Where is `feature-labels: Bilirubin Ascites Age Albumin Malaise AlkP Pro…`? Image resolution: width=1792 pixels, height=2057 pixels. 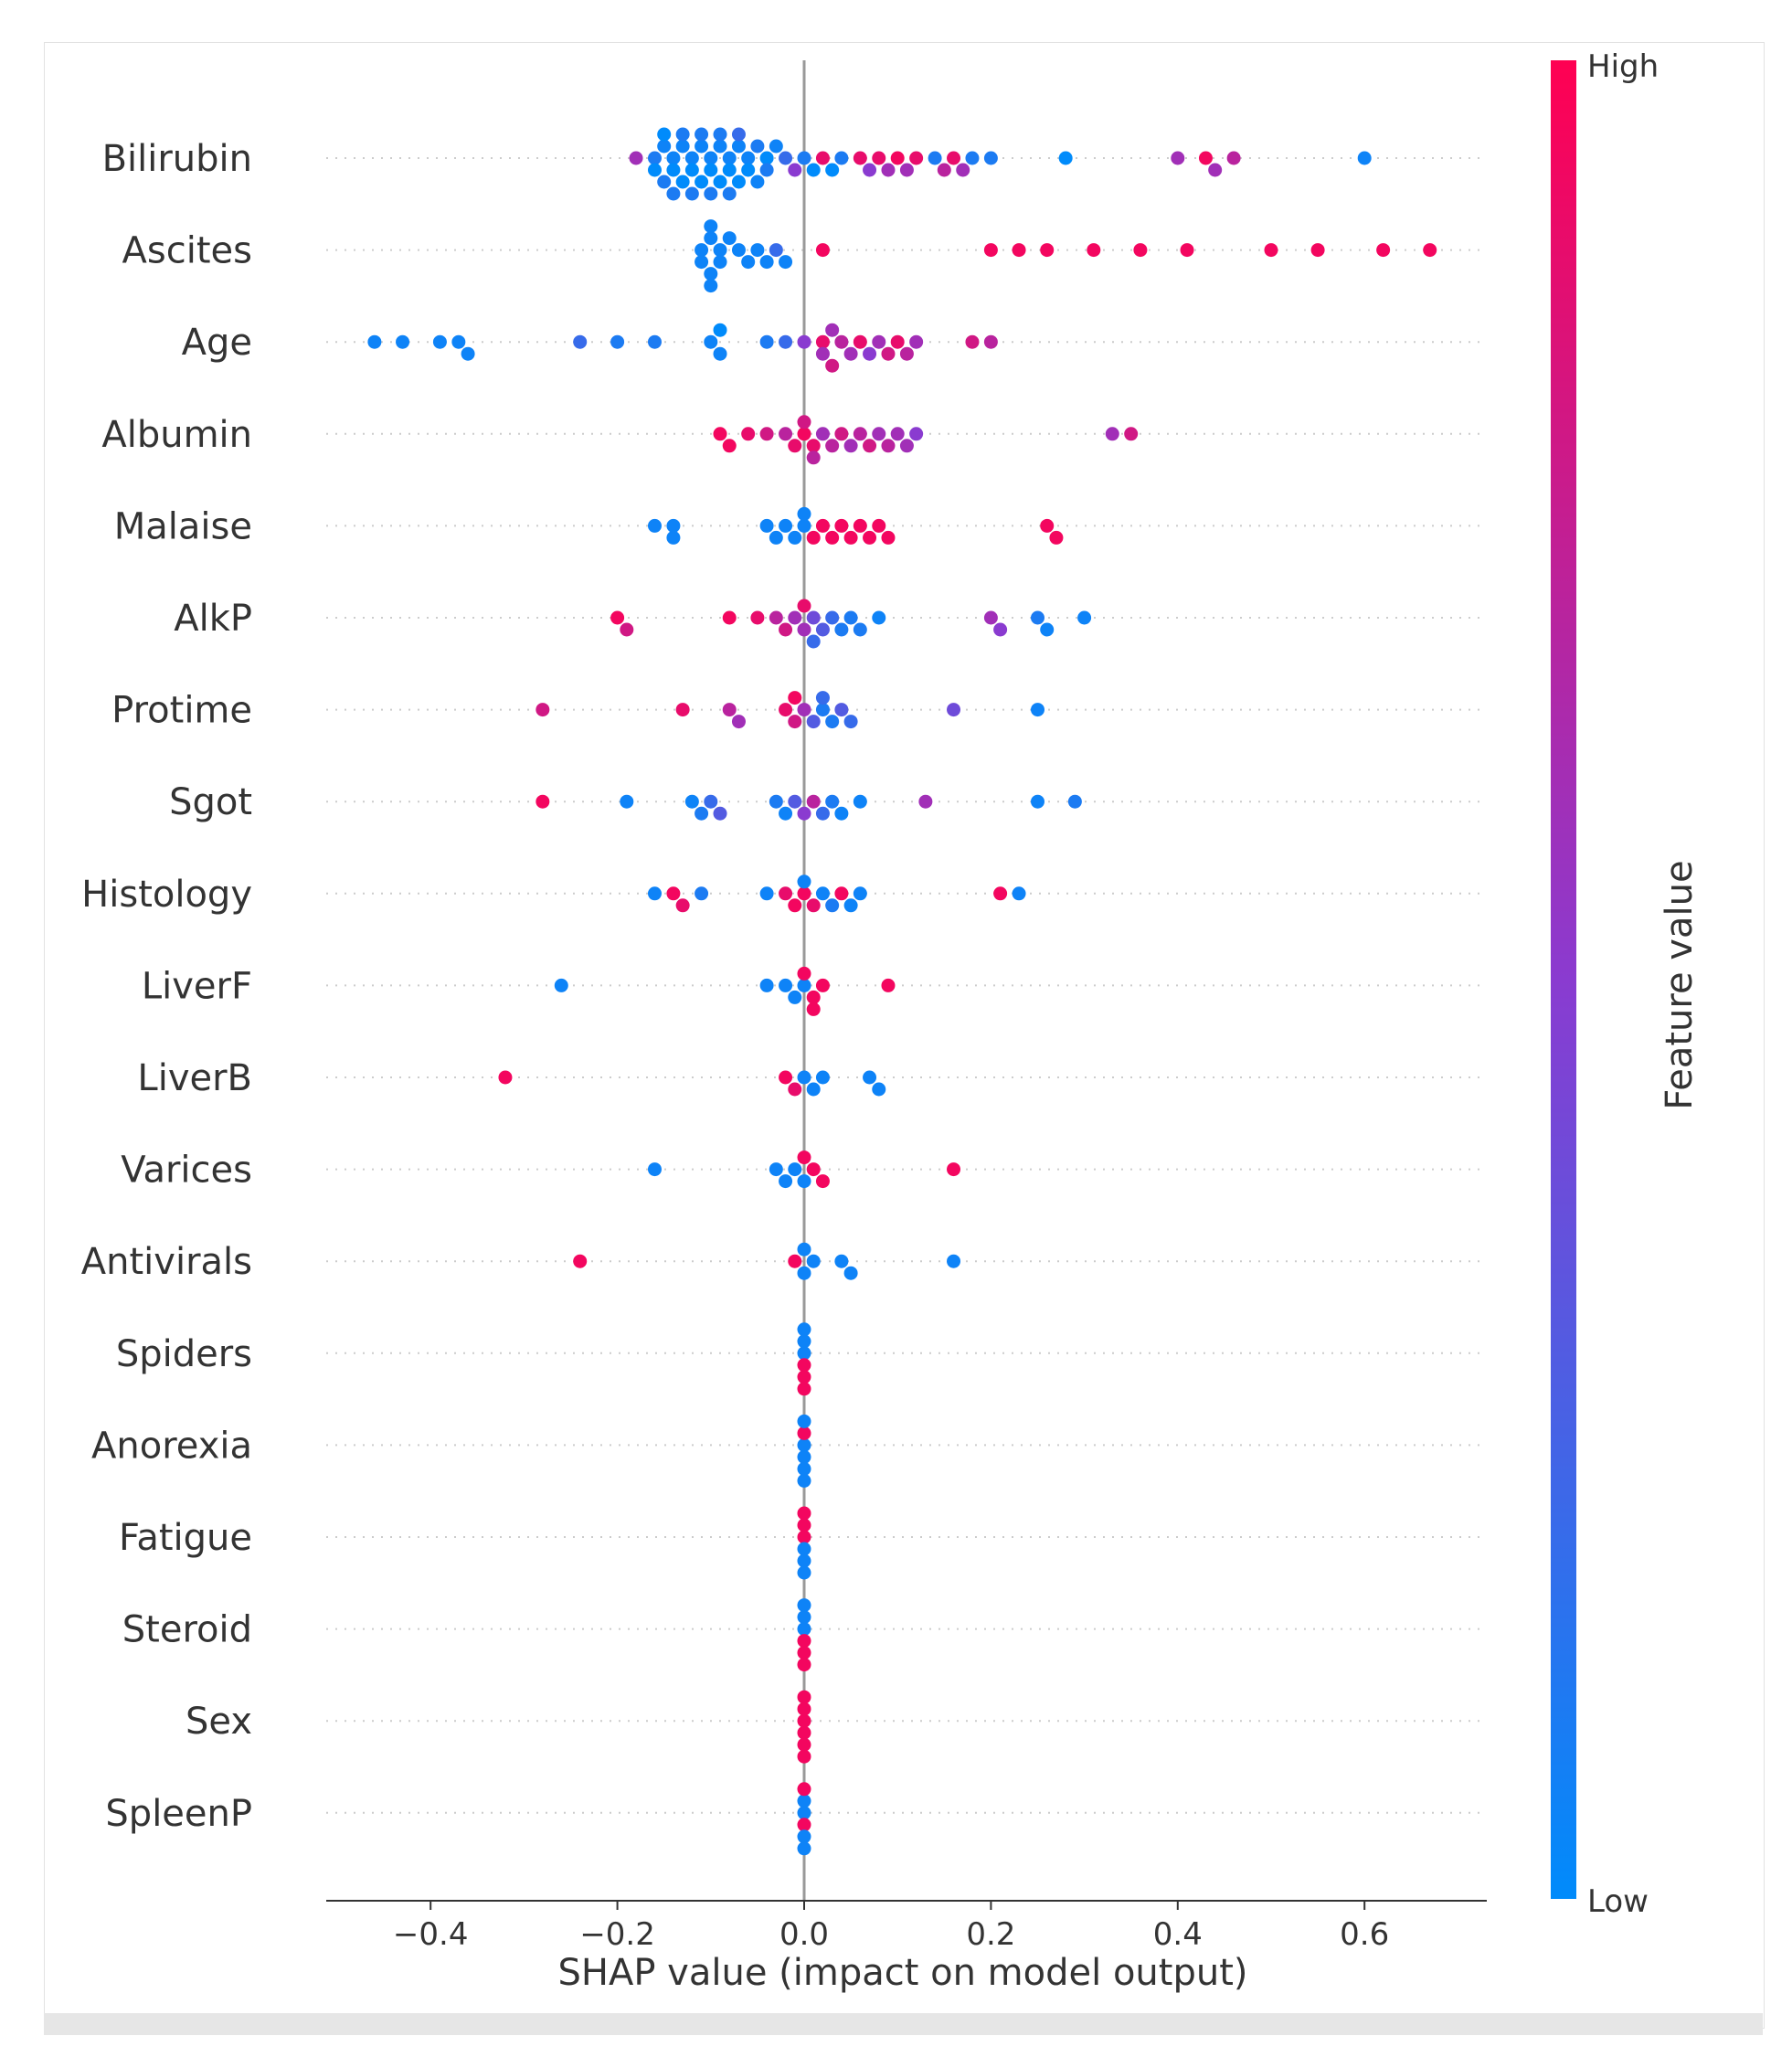
feature-labels: Bilirubin Ascites Age Albumin Malaise AlkP Pro… is located at coordinates (166, 986).